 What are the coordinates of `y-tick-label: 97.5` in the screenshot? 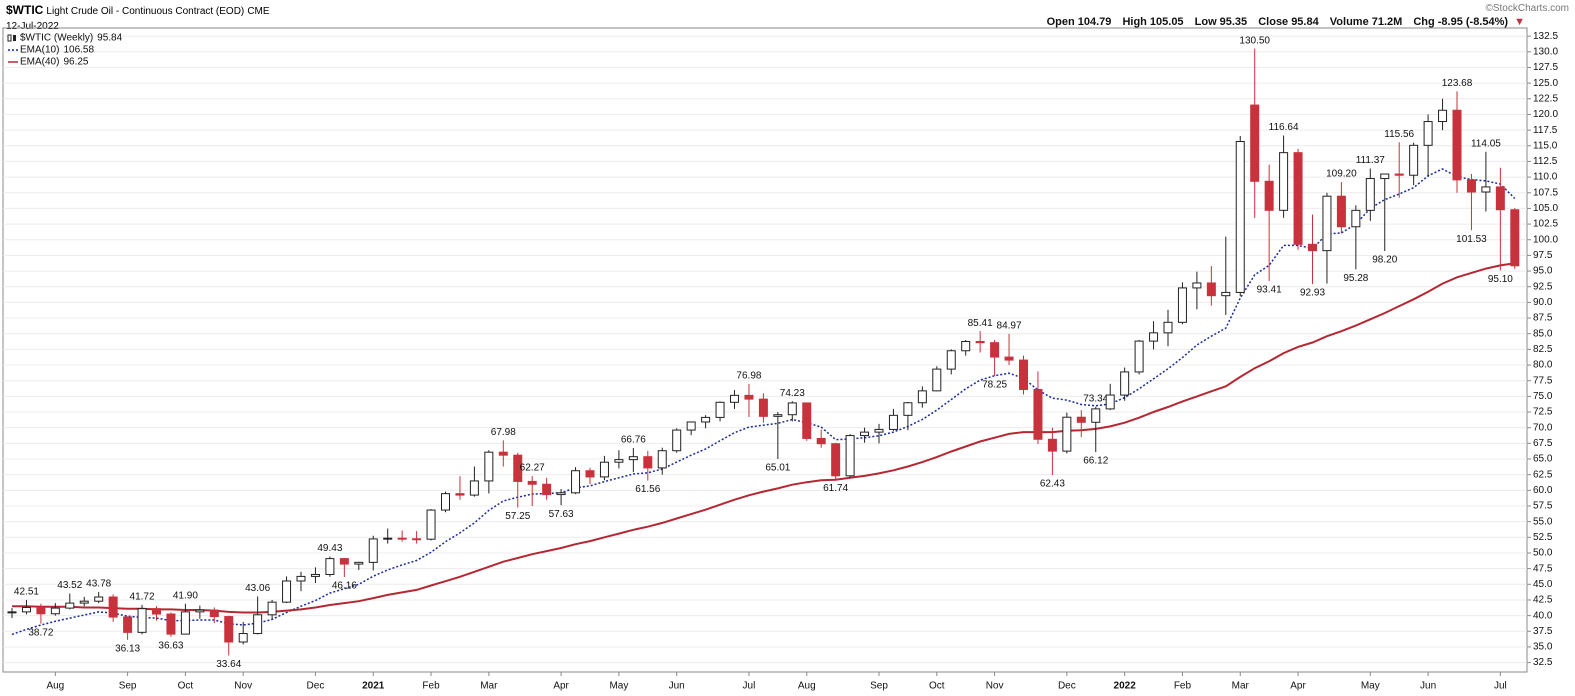 It's located at (1543, 255).